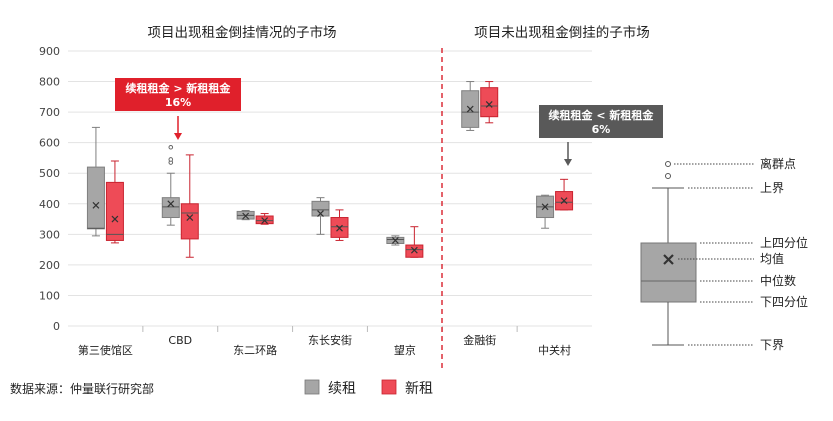 The image size is (833, 421). Describe the element at coordinates (772, 345) in the screenshot. I see `key-label-lower: 下界` at that location.